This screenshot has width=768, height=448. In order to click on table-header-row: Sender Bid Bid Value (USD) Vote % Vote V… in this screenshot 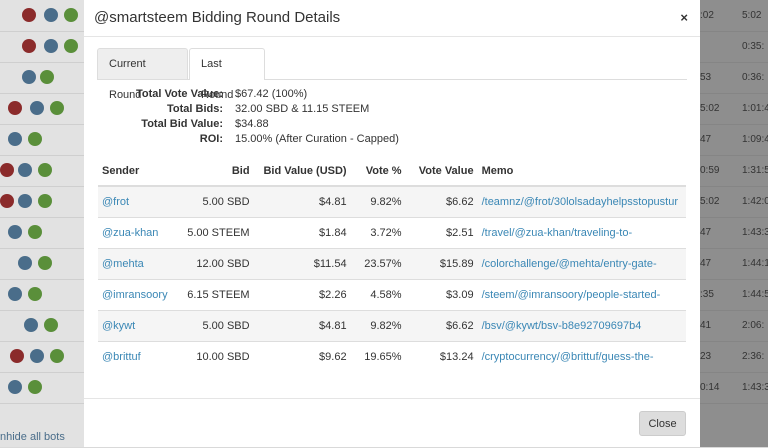, I will do `click(392, 171)`.